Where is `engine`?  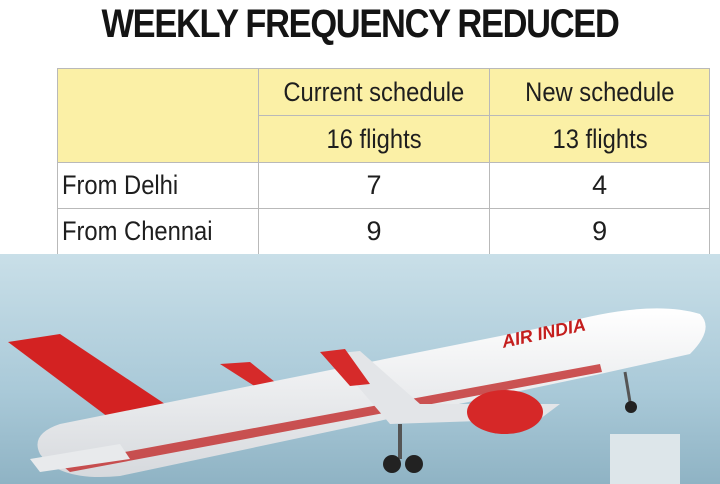
engine is located at coordinates (505, 412).